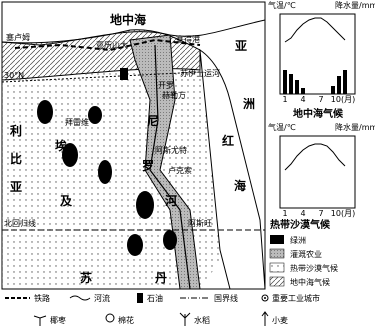  I want to click on region-label: 丹, so click(161, 278).